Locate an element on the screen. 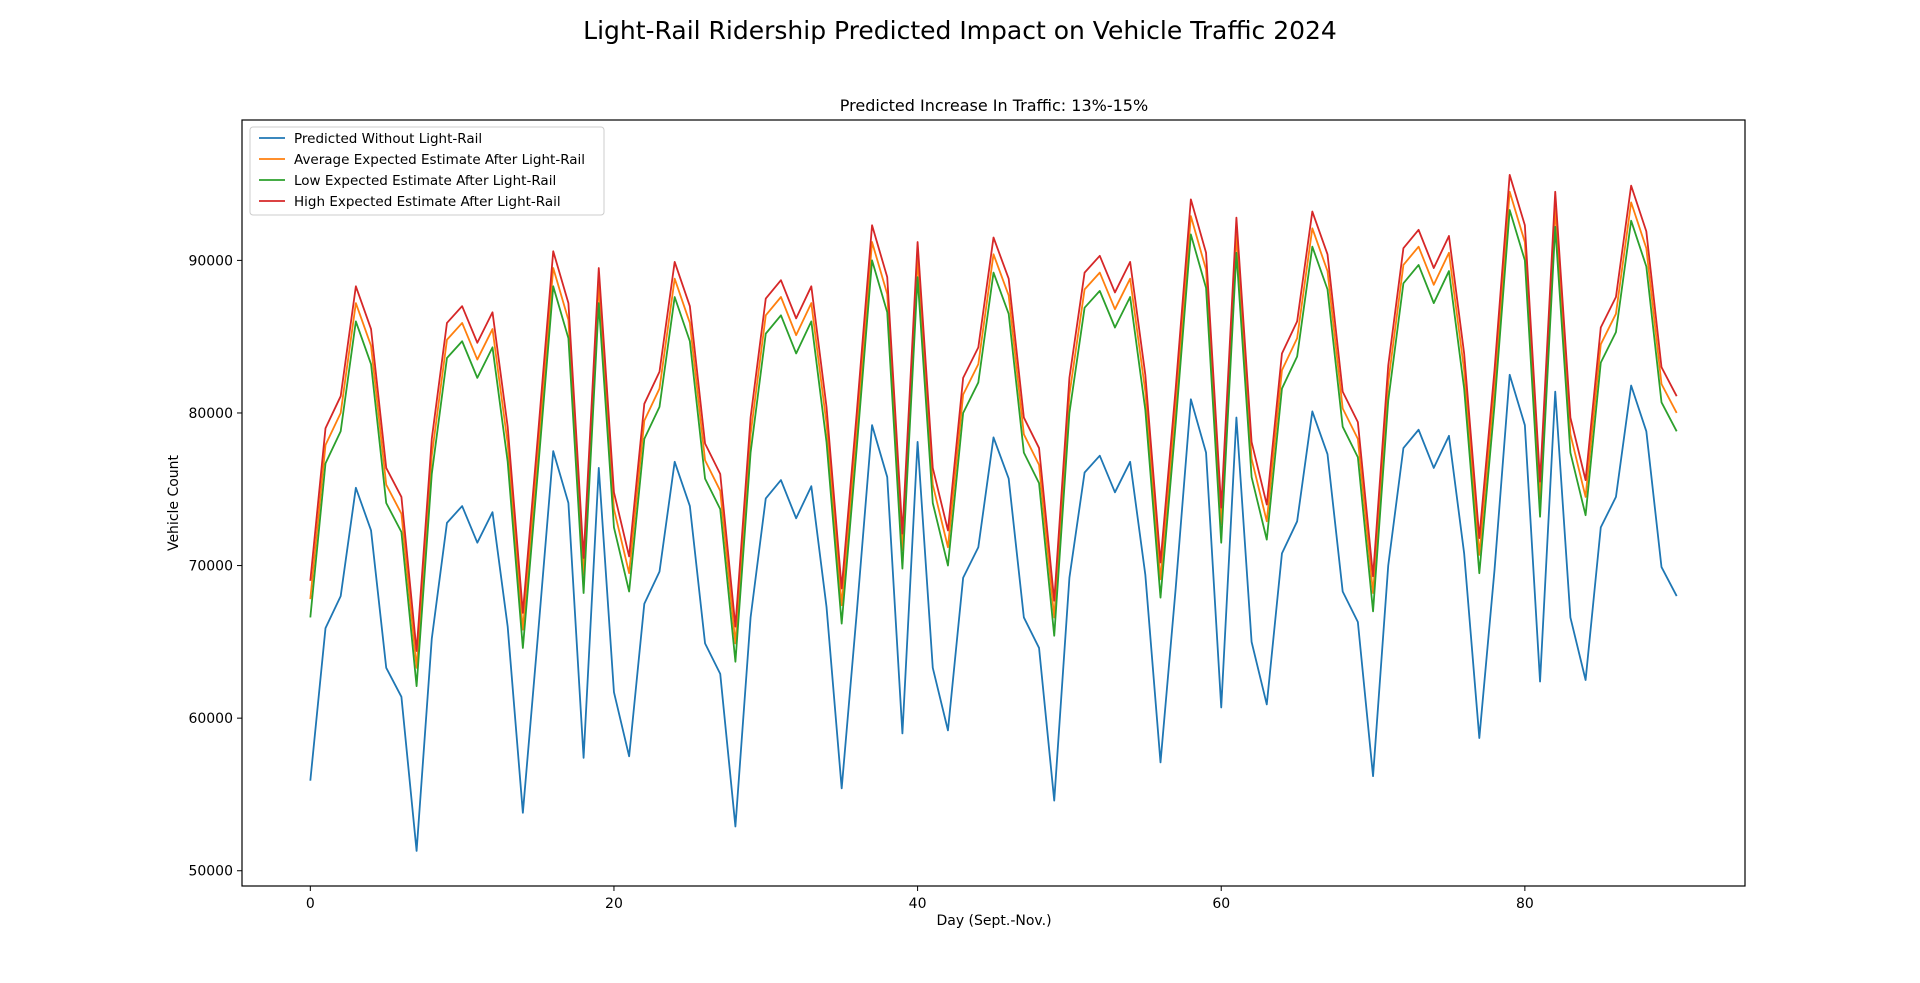  y-tick-label: 80000 is located at coordinates (210, 414).